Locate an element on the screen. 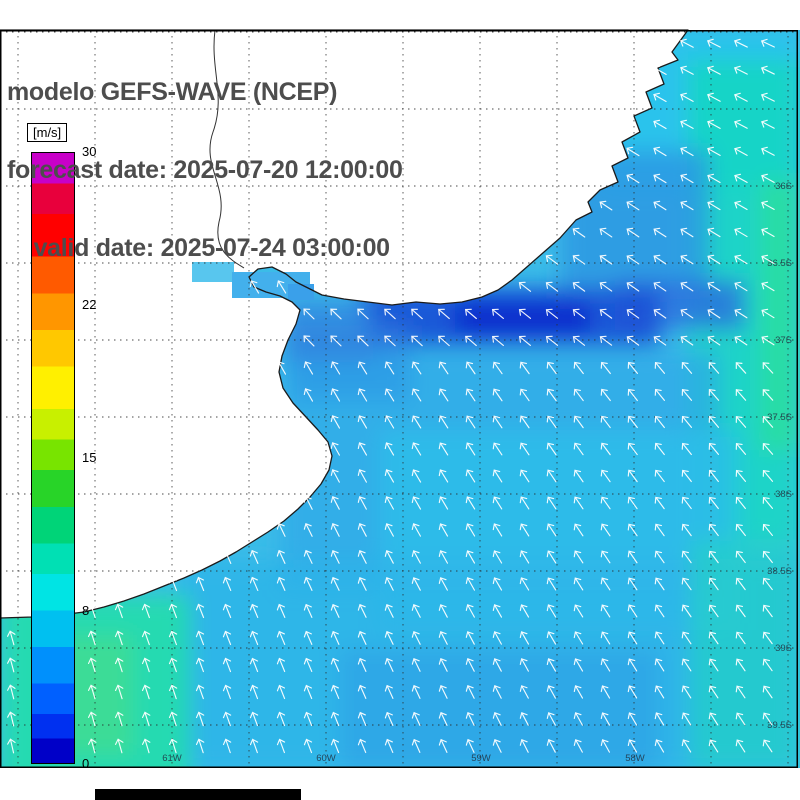 The width and height of the screenshot is (800, 800). colorbar-tick-0: 0 is located at coordinates (86, 763).